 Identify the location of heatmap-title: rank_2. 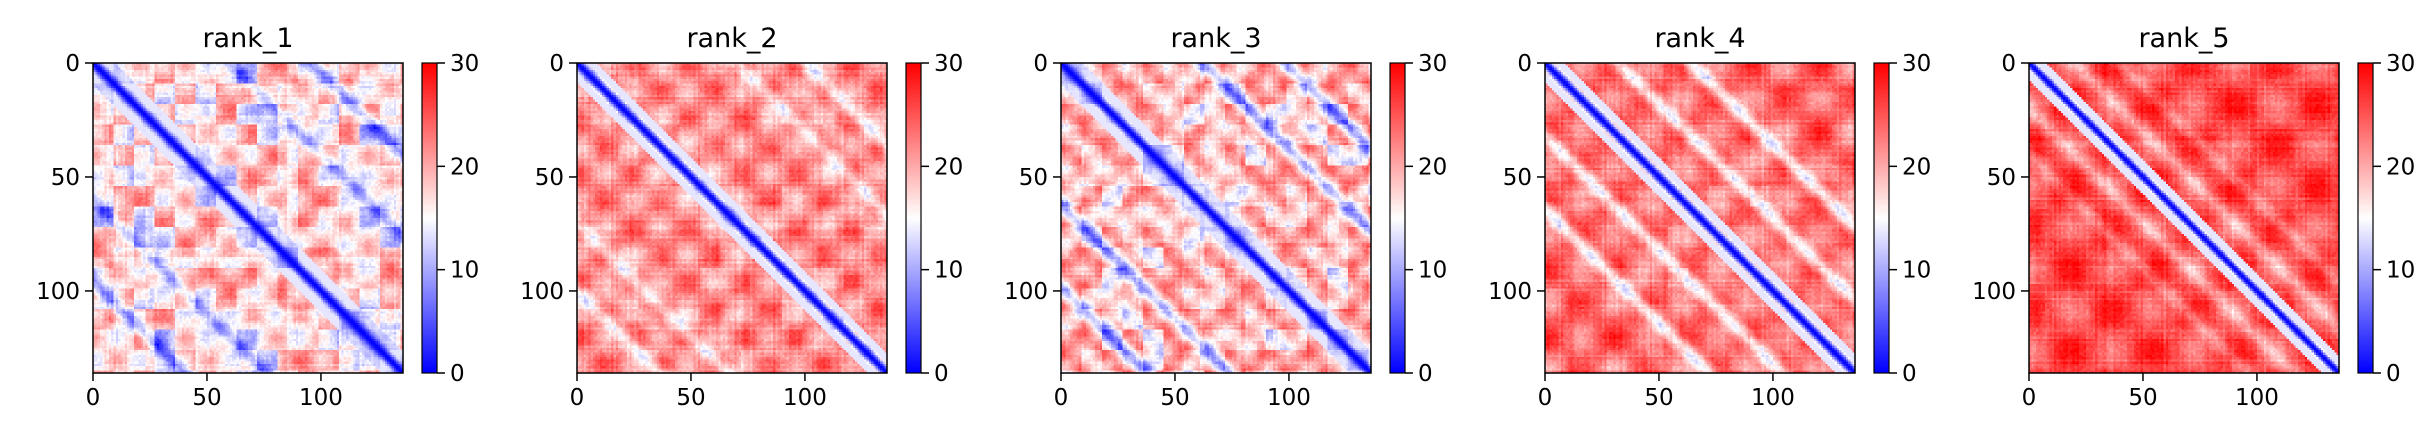
(731, 38).